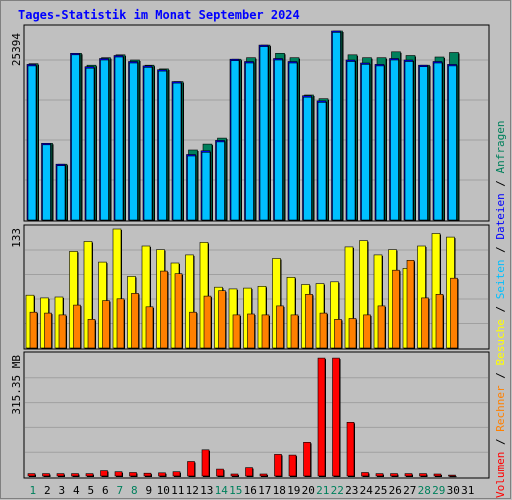  I want to click on legend-volumen: Volumen, so click(500, 475).